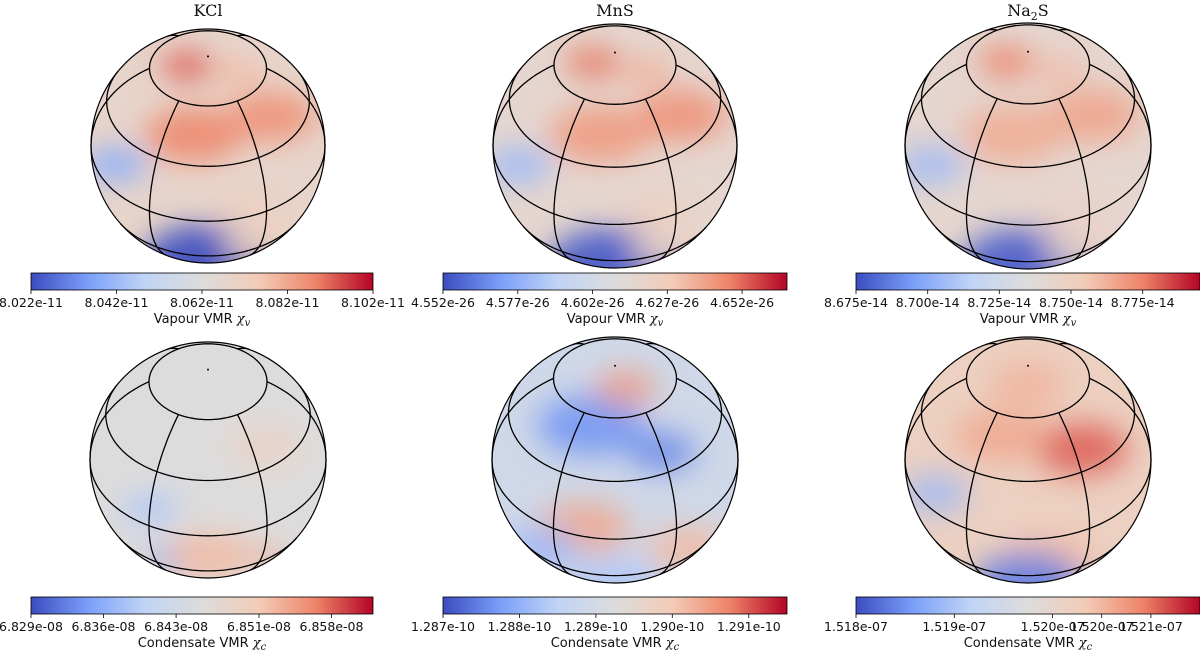 This screenshot has height=652, width=1200. I want to click on colorbar-tick-label: 6.851e-08, so click(259, 626).